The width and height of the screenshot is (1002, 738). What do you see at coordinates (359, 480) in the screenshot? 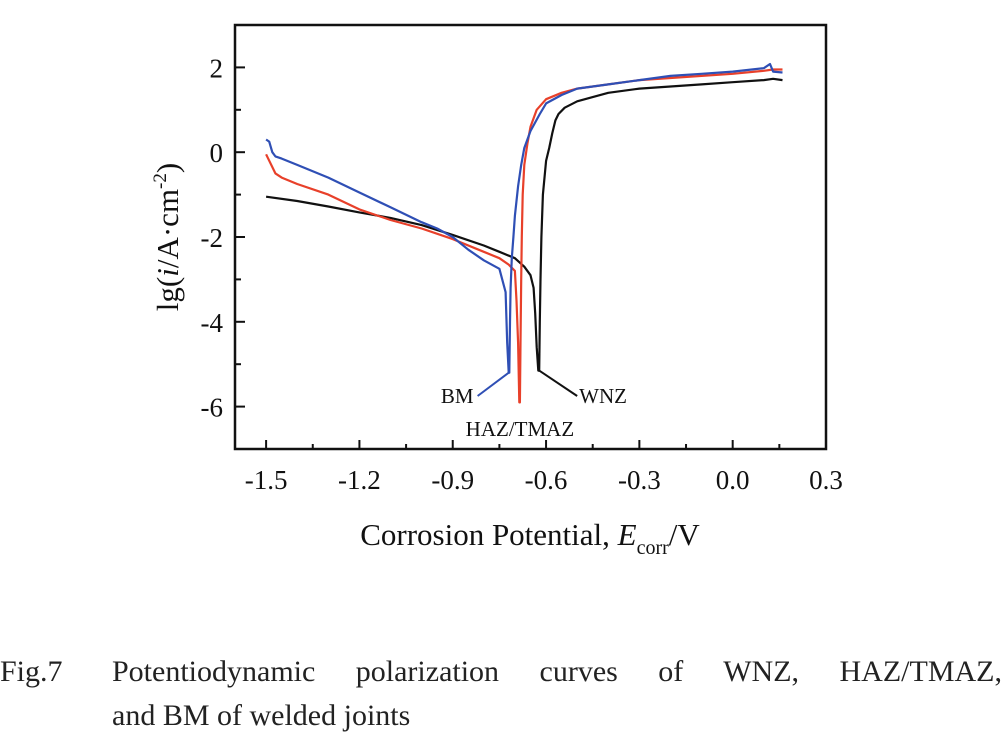
I see `x-tick-label: -1.2` at bounding box center [359, 480].